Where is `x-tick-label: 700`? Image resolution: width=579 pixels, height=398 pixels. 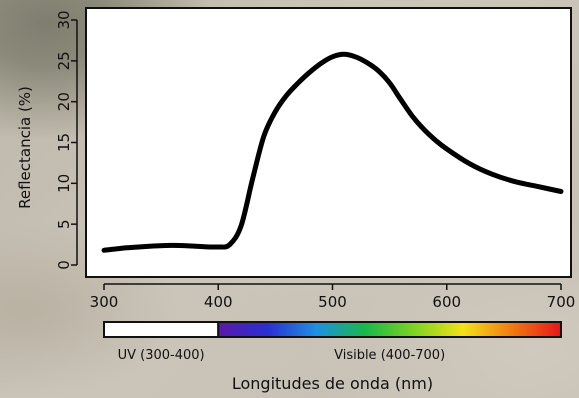
x-tick-label: 700 is located at coordinates (561, 302).